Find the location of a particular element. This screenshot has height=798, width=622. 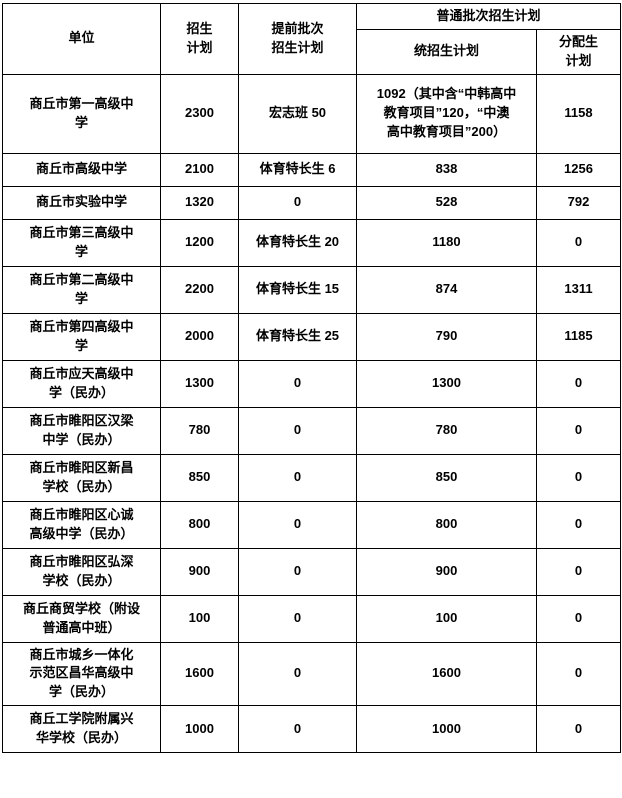

cell-unit: 商丘市睢阳区新昌 学校（民办） is located at coordinates (81, 477).